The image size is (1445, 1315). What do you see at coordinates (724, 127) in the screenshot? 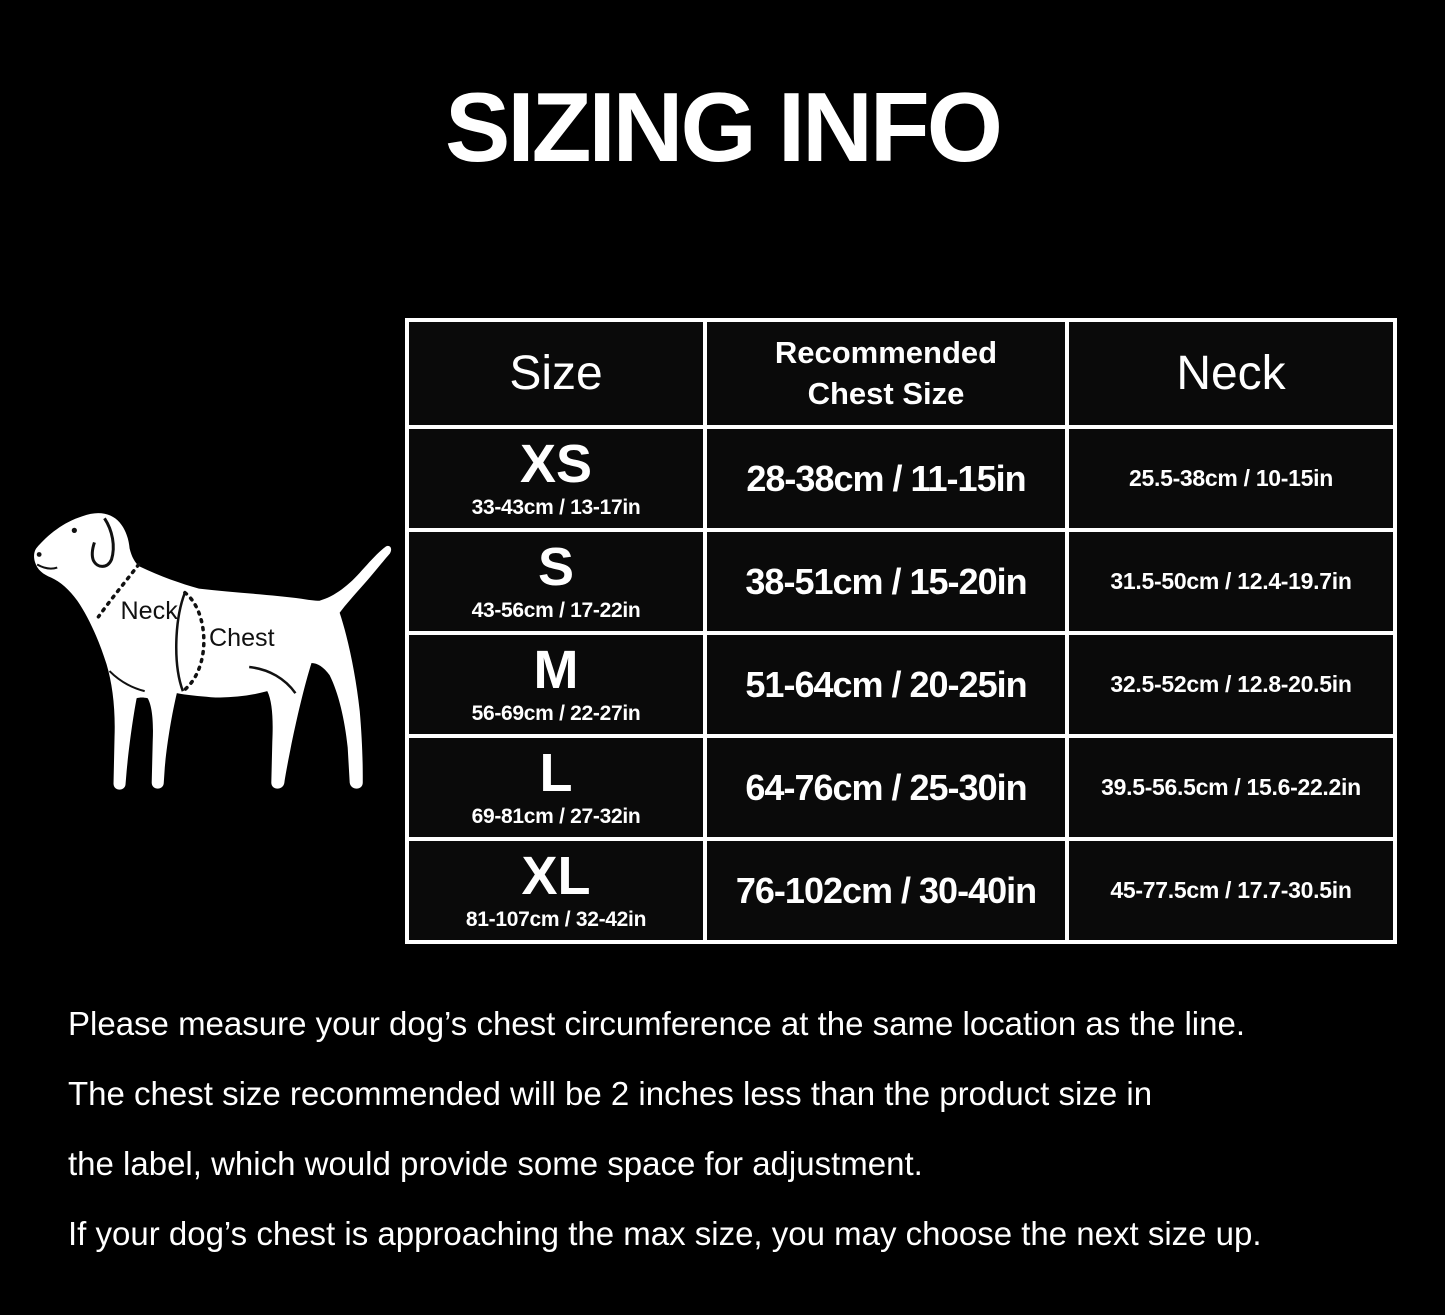
I see `page-title: SIZING INFO` at bounding box center [724, 127].